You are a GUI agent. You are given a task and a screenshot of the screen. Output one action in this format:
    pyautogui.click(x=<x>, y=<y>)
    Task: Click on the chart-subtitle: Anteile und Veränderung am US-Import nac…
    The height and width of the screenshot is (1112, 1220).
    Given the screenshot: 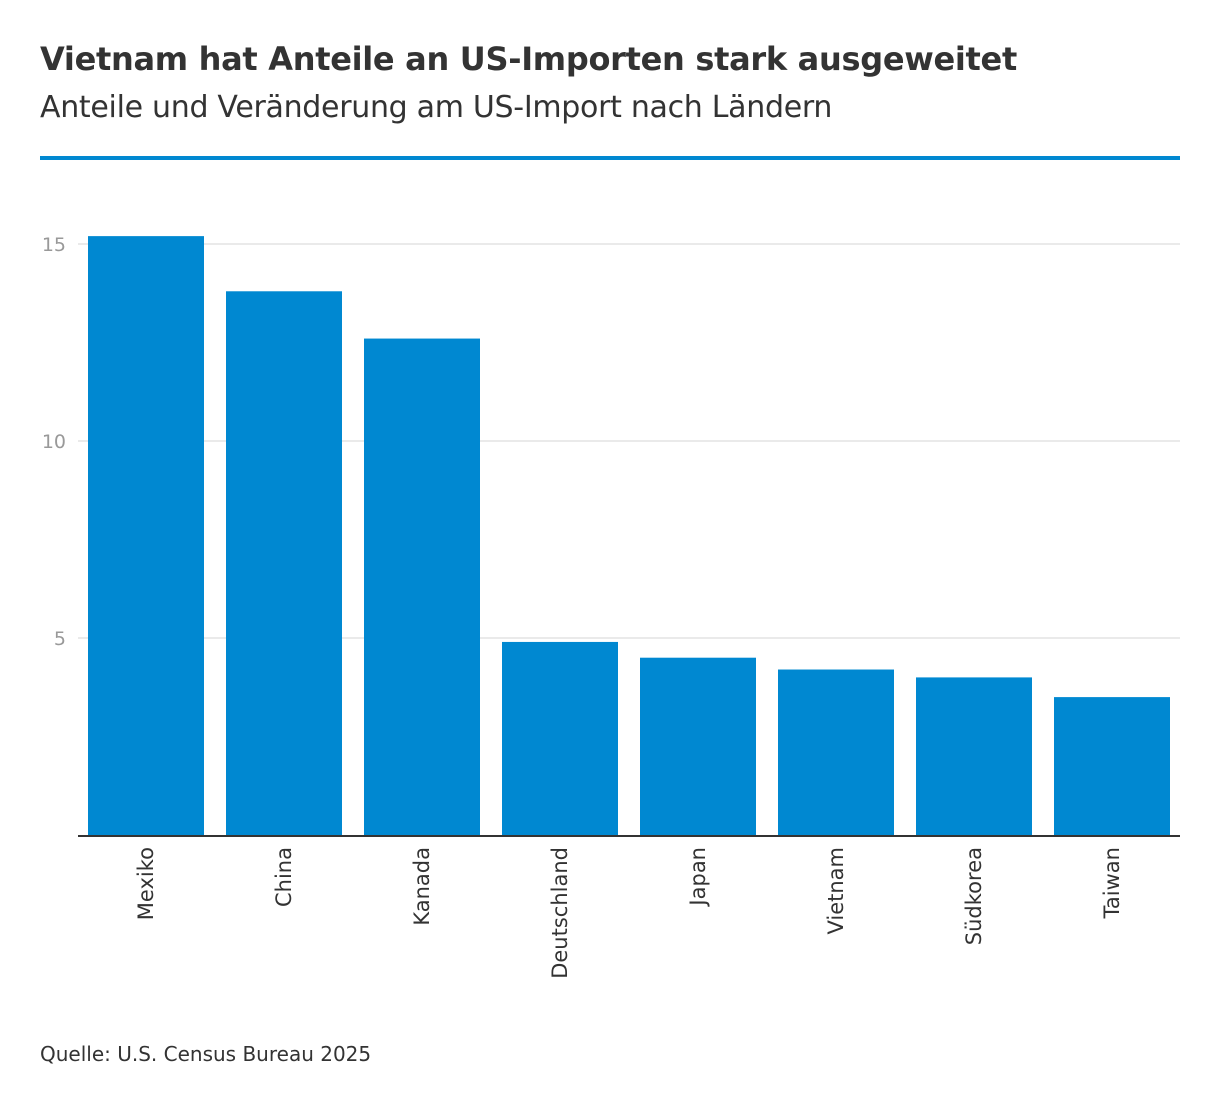 What is the action you would take?
    pyautogui.click(x=436, y=107)
    